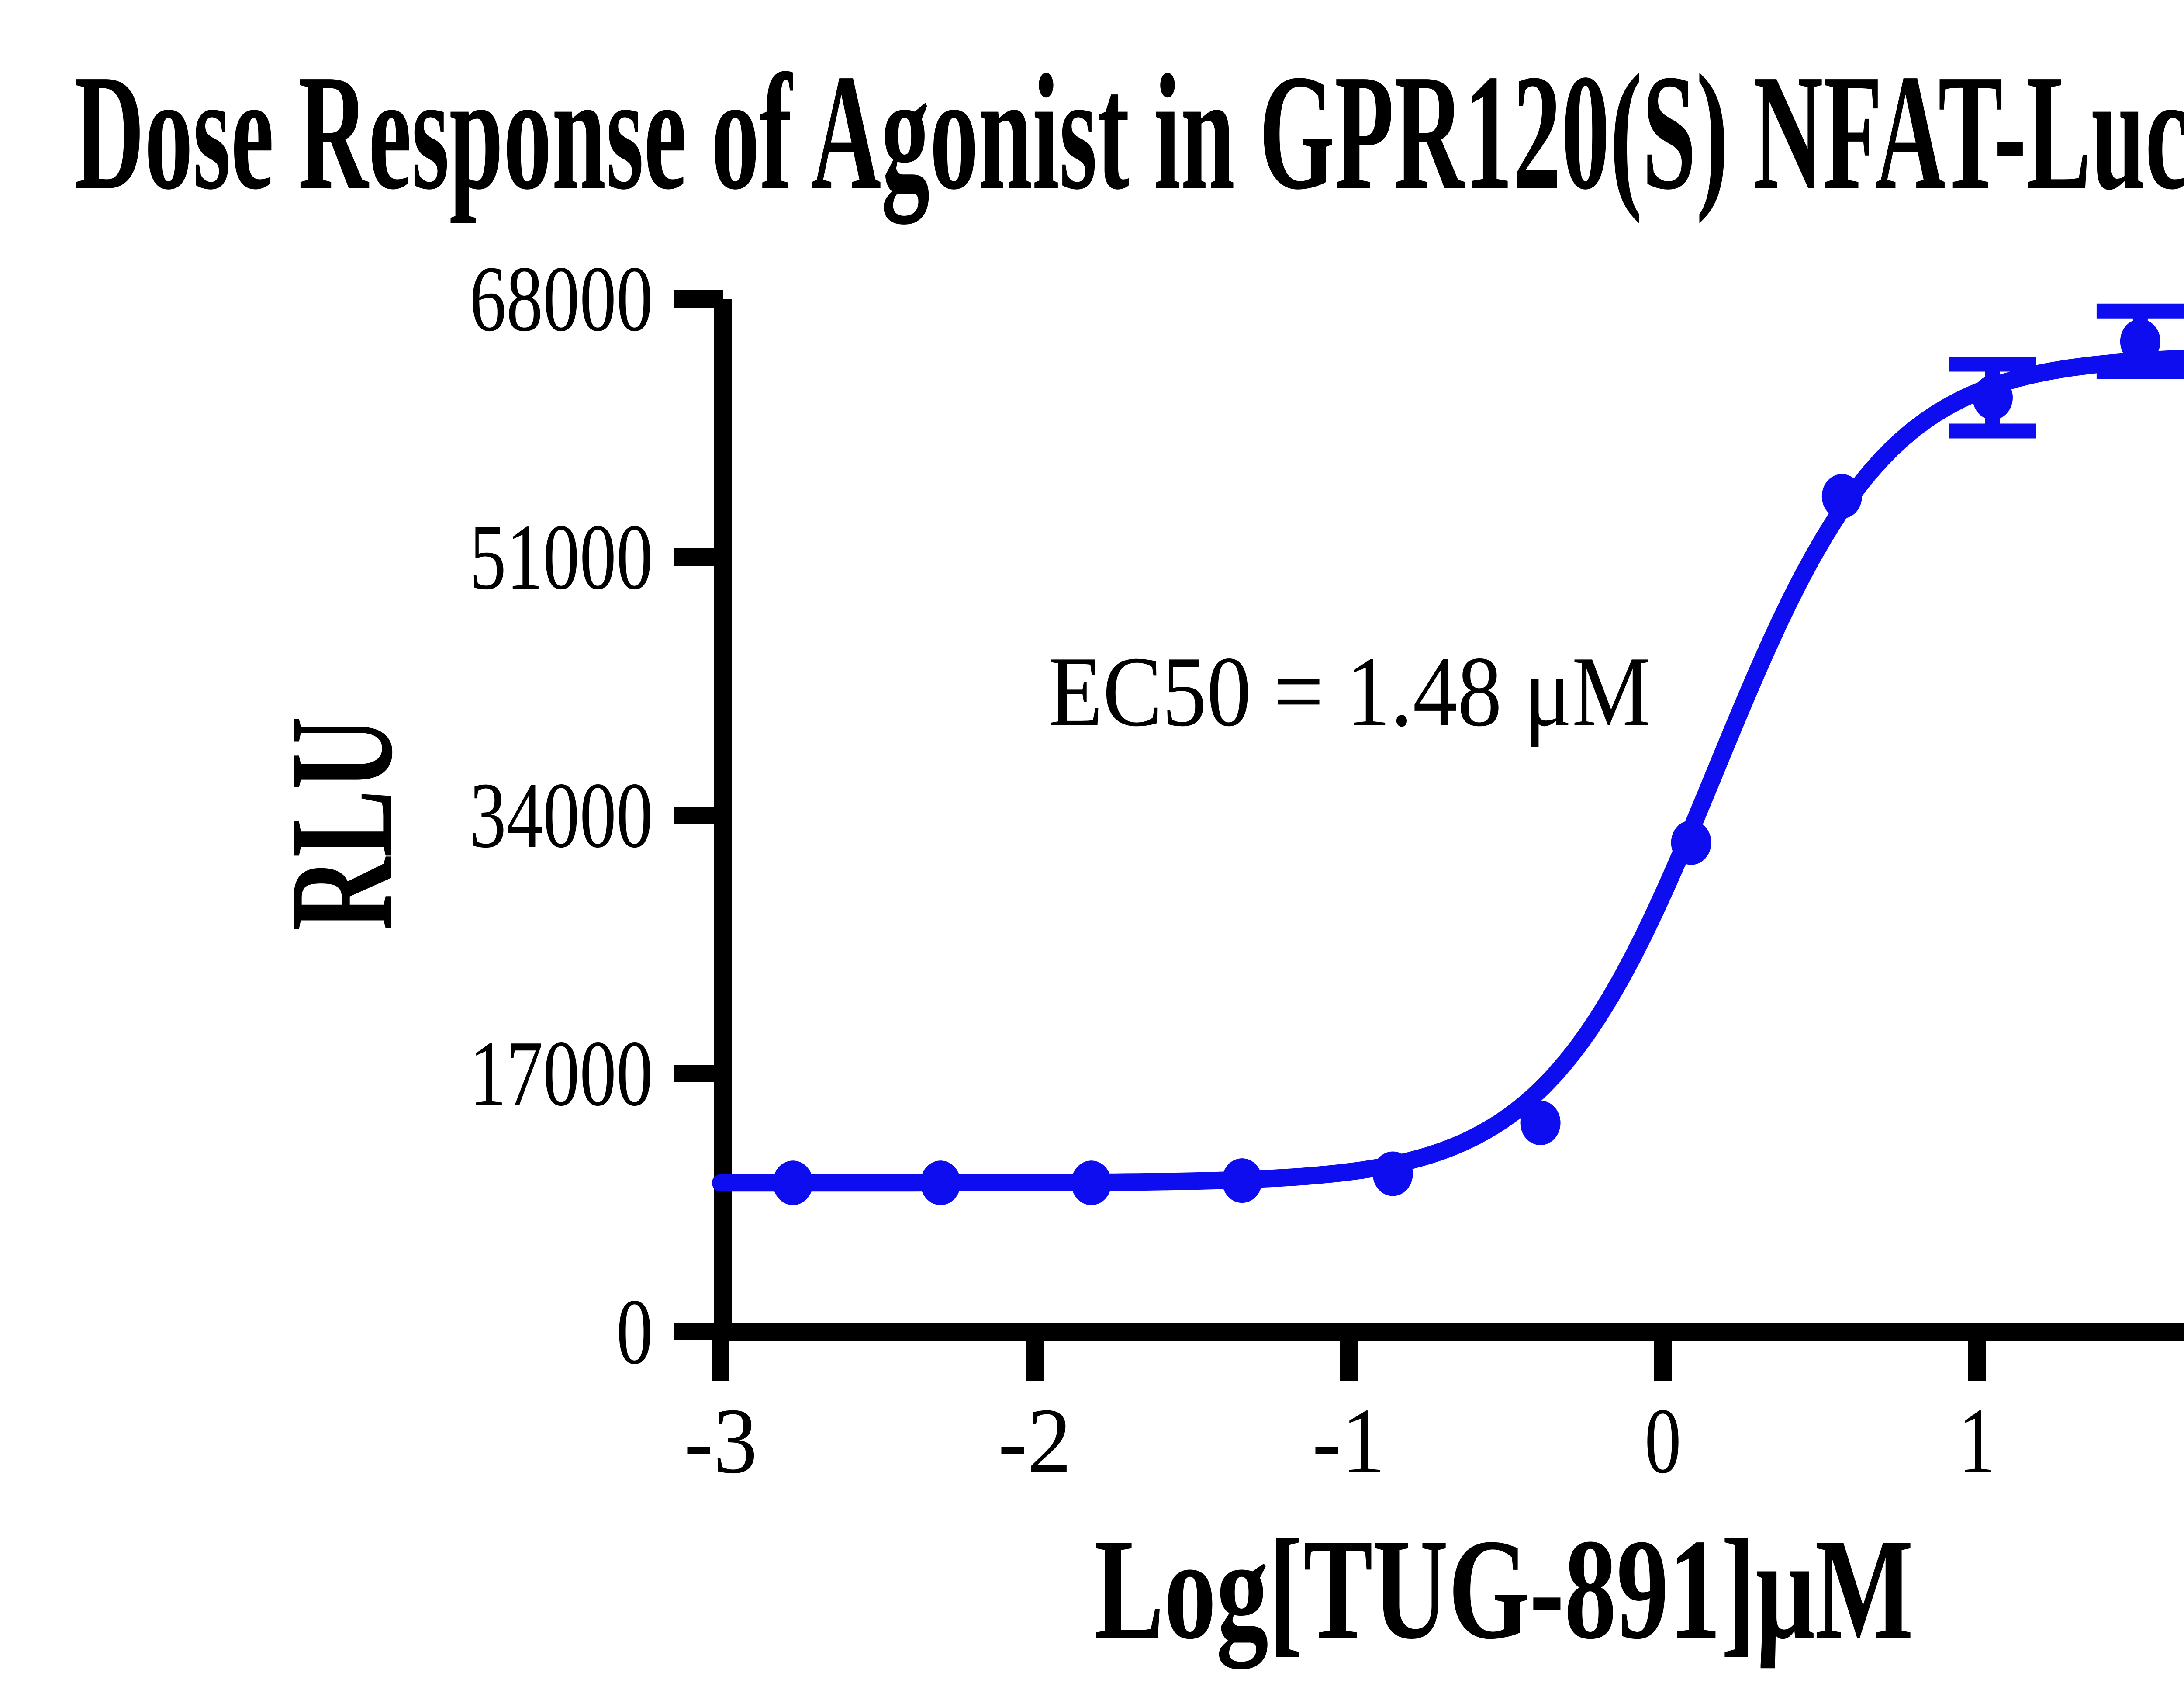  What do you see at coordinates (1504, 1590) in the screenshot?
I see `x-axis-title: Log[TUG-891]μM` at bounding box center [1504, 1590].